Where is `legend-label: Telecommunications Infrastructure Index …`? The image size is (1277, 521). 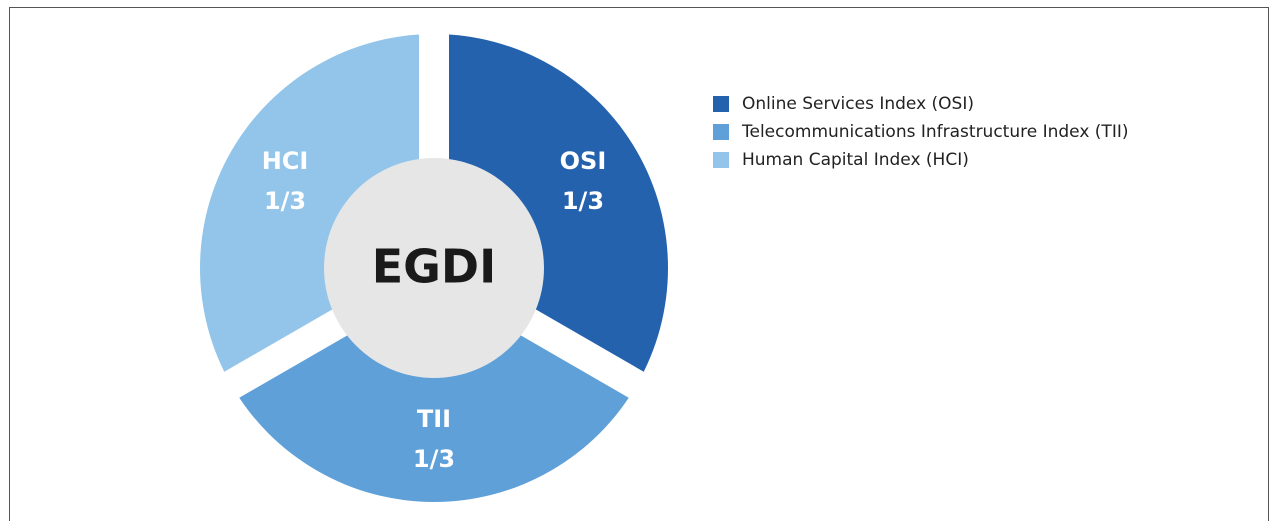
legend-label: Telecommunications Infrastructure Index … is located at coordinates (934, 132).